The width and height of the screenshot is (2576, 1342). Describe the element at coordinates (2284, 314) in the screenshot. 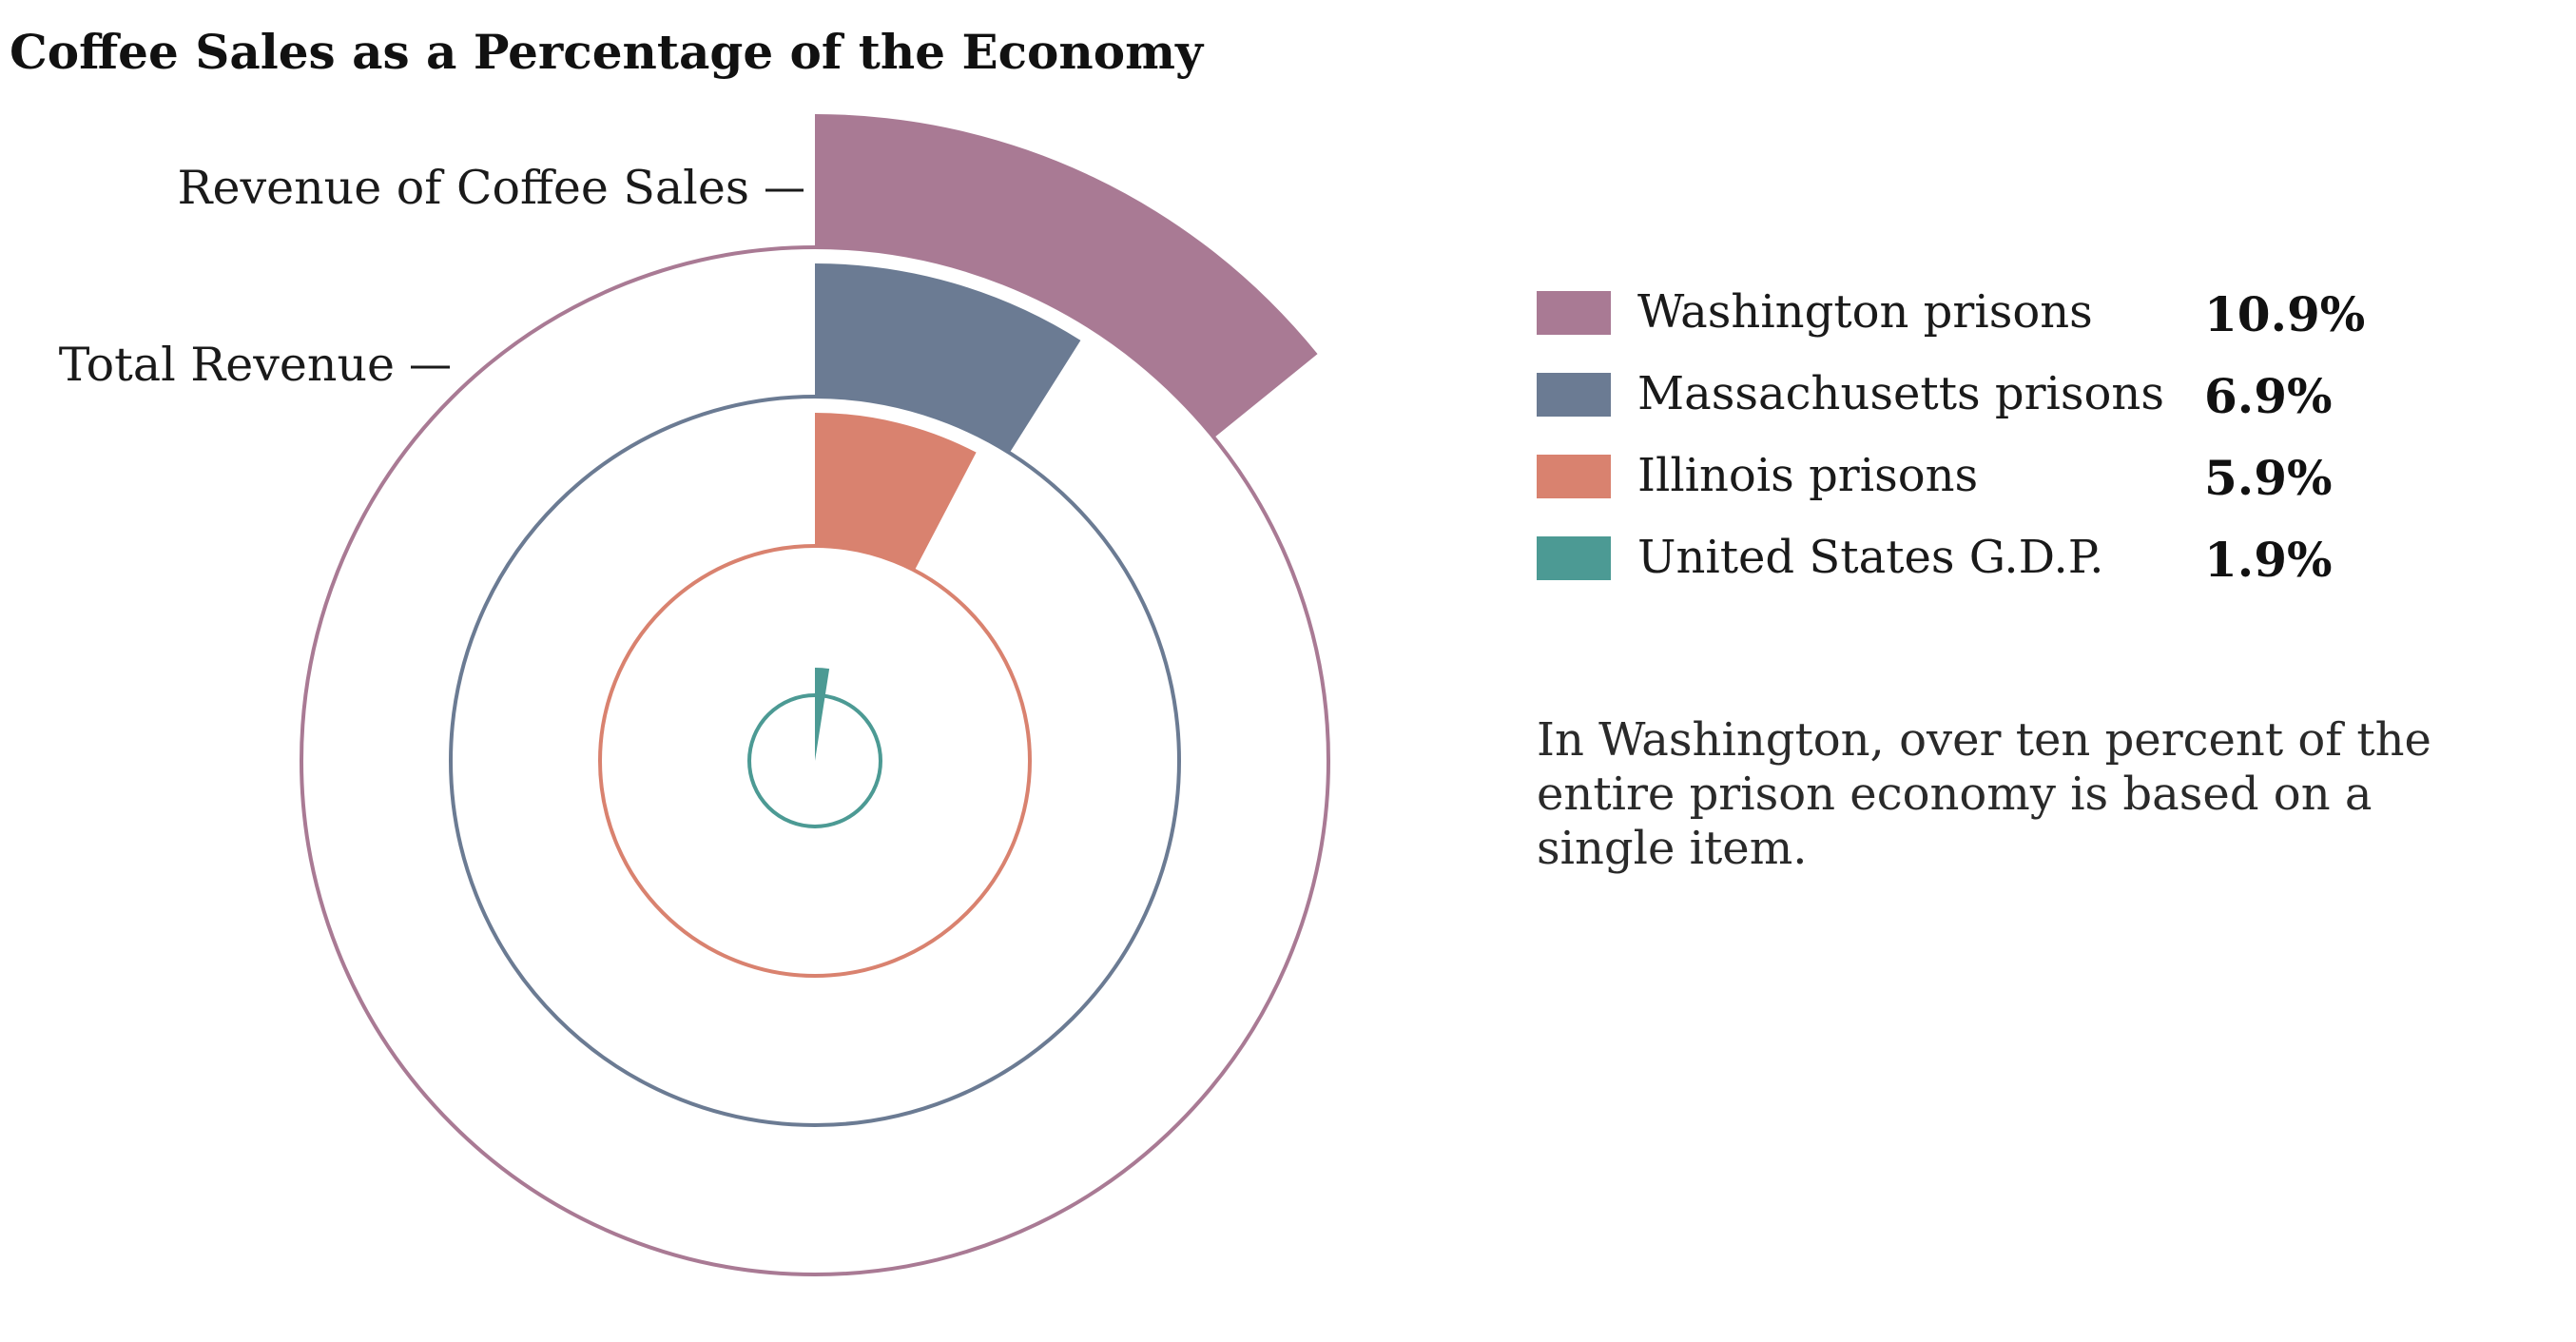

I see `legend-value-washington-prisons: 10.9%` at that location.